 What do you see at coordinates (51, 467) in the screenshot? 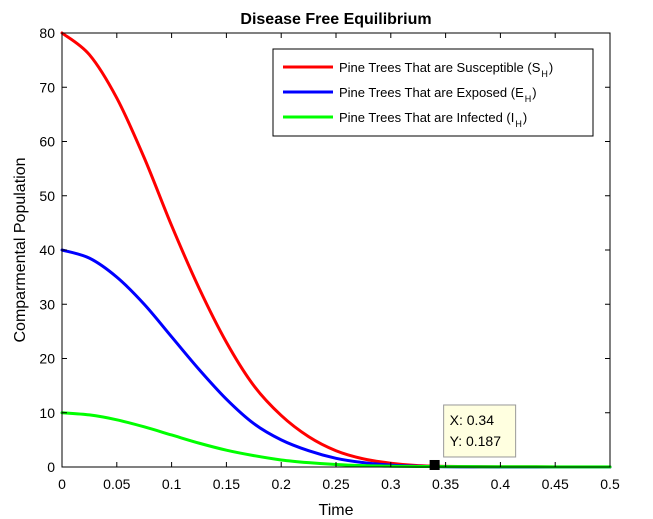
I see `y-tick-label: 0` at bounding box center [51, 467].